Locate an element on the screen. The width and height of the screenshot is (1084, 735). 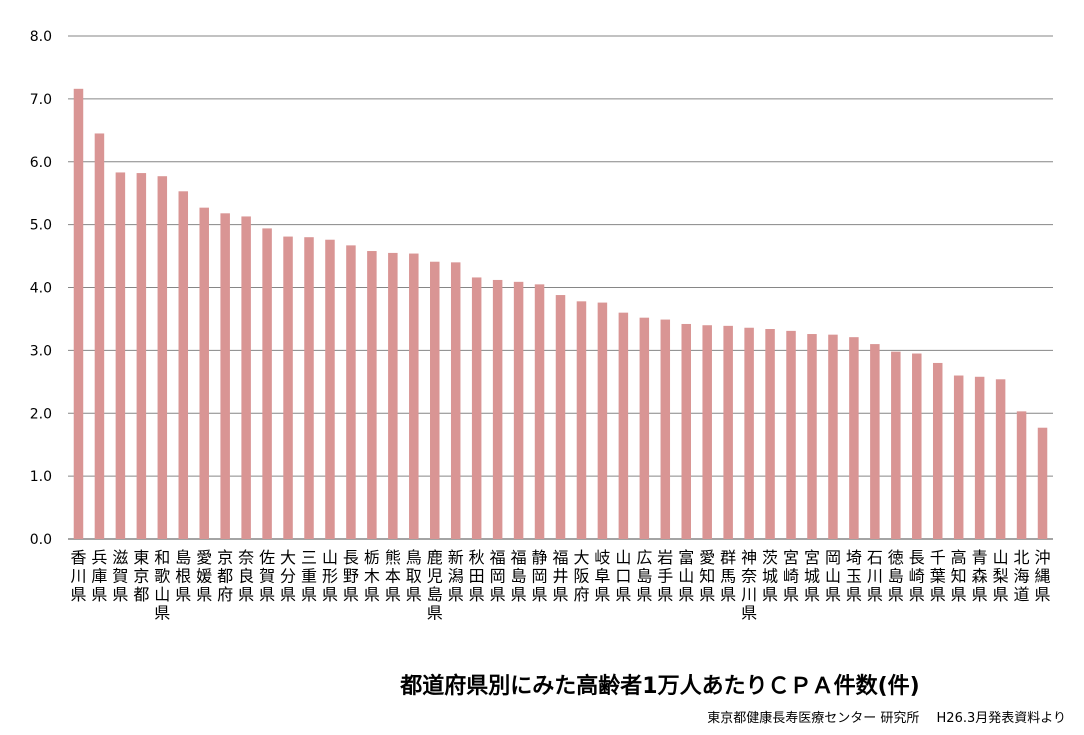
x-tick-label: 熊本県 is located at coordinates (393, 576).